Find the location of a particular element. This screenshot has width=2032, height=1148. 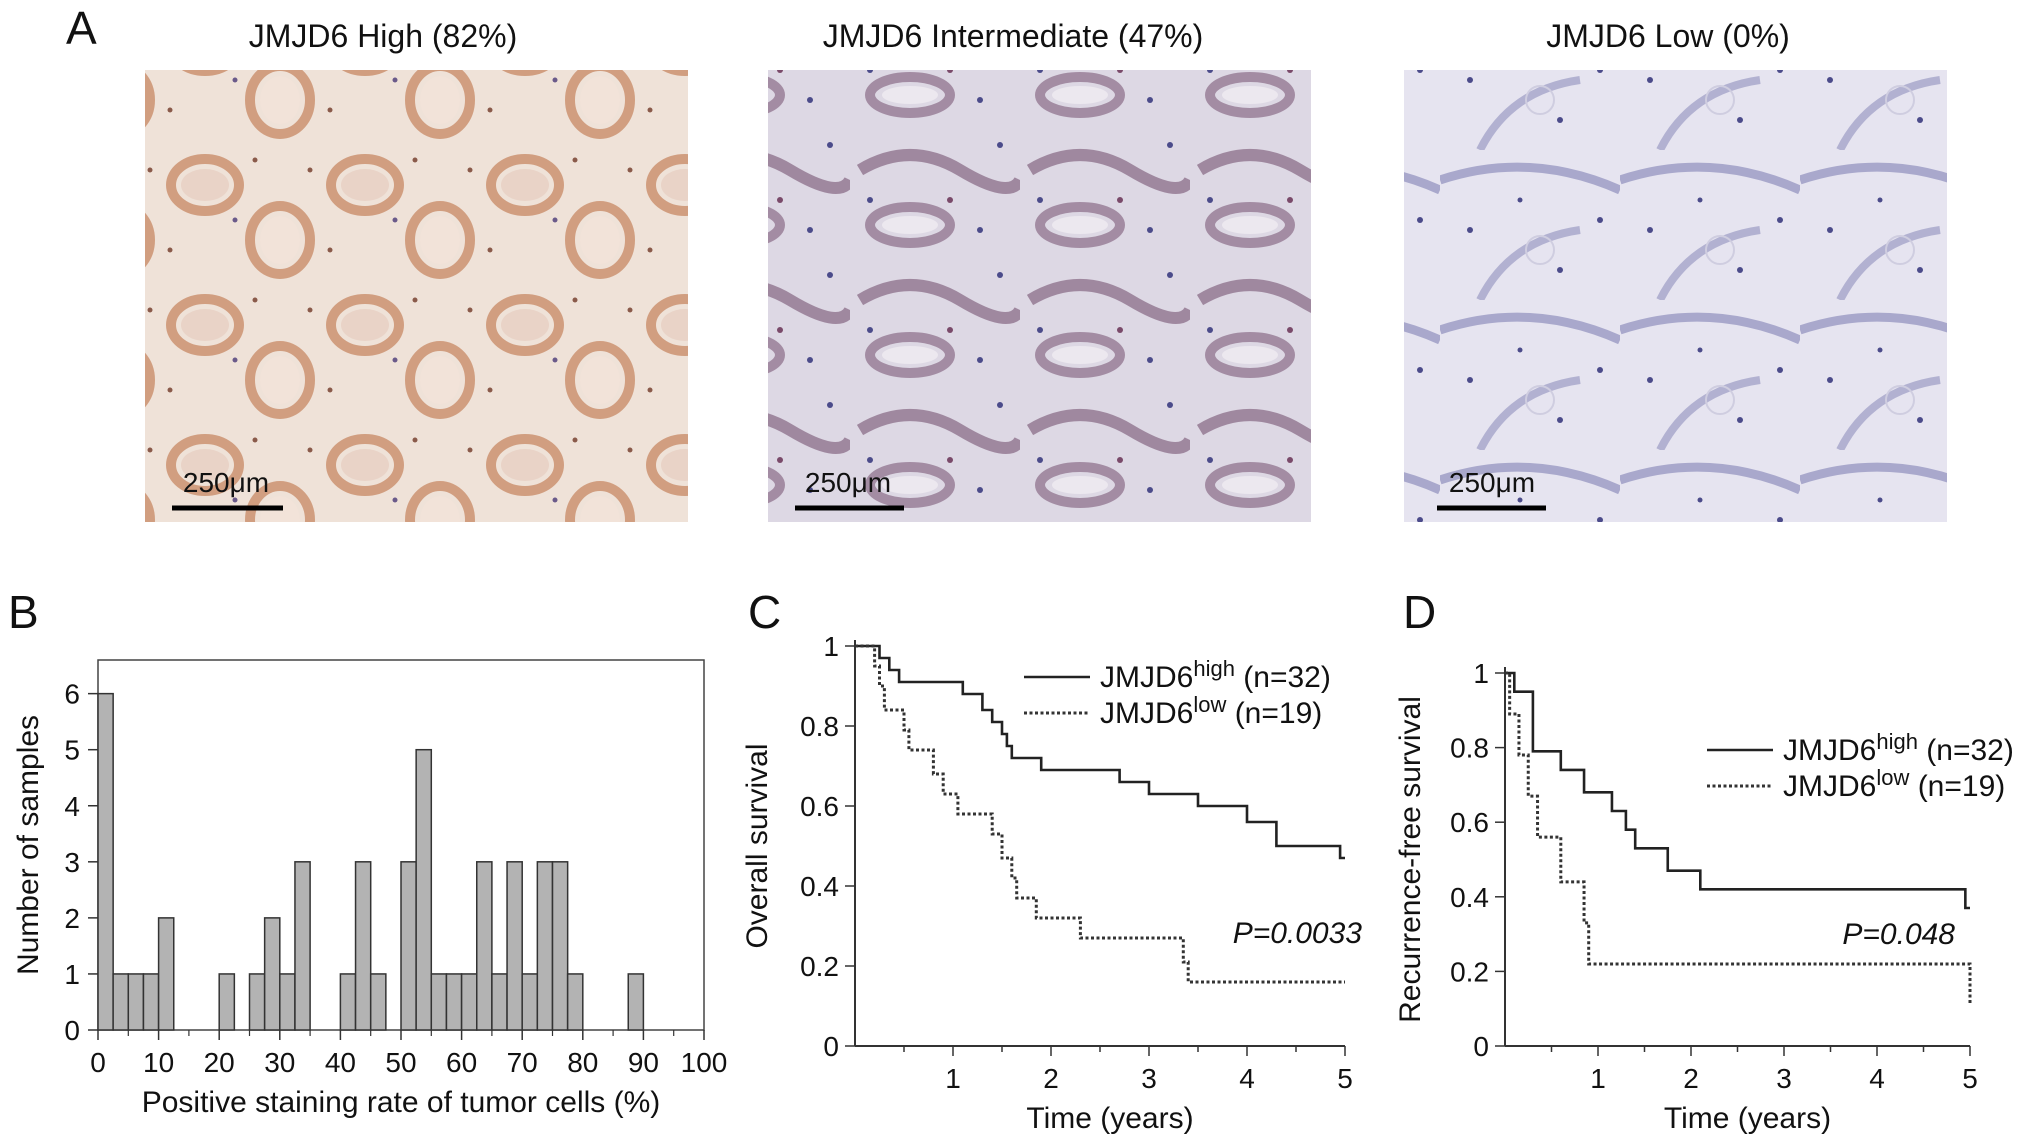

micrograph-intermediate: JMJD6 Intermediate (47%) 250μm is located at coordinates (1039, 270).